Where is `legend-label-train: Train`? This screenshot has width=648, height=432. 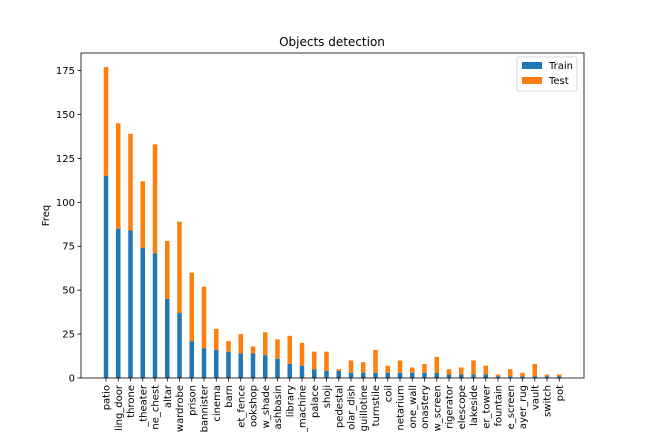
legend-label-train: Train is located at coordinates (560, 66).